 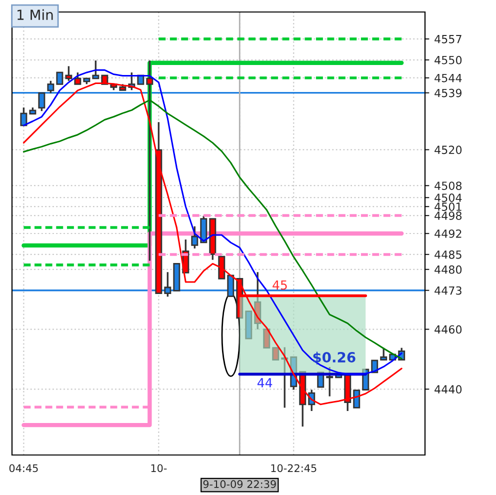 What do you see at coordinates (23, 468) in the screenshot?
I see `x-tick-label: 04:45` at bounding box center [23, 468].